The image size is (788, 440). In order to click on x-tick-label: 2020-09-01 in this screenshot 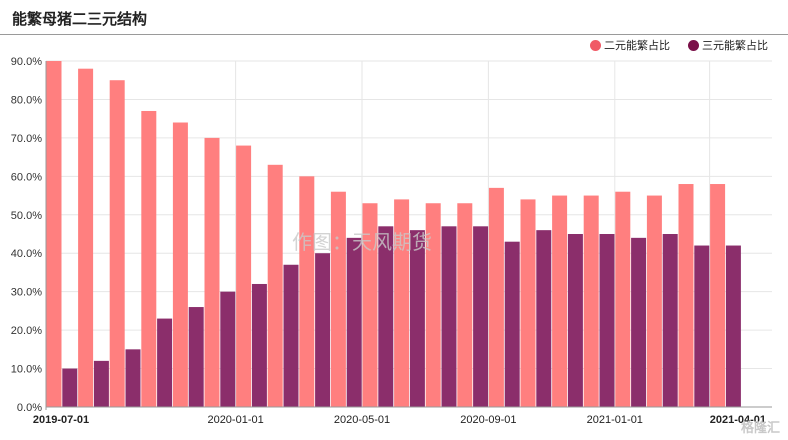, I will do `click(488, 420)`.